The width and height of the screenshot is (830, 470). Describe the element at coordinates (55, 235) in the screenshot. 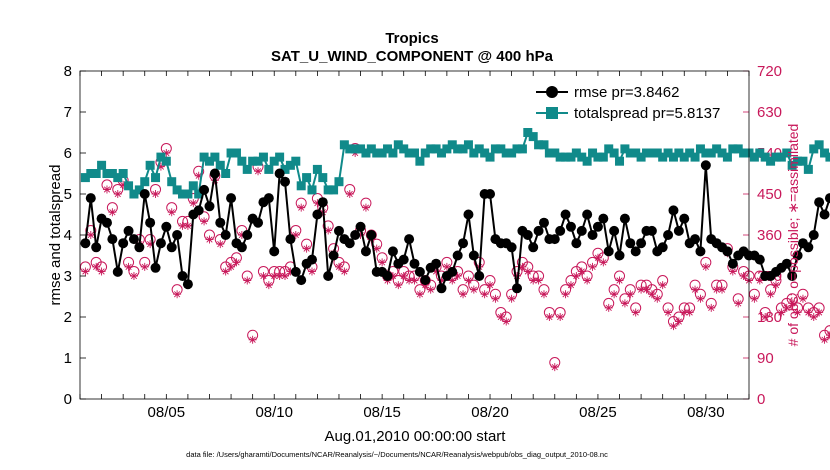

I see `y-axis-label: rmse and totalspread` at that location.